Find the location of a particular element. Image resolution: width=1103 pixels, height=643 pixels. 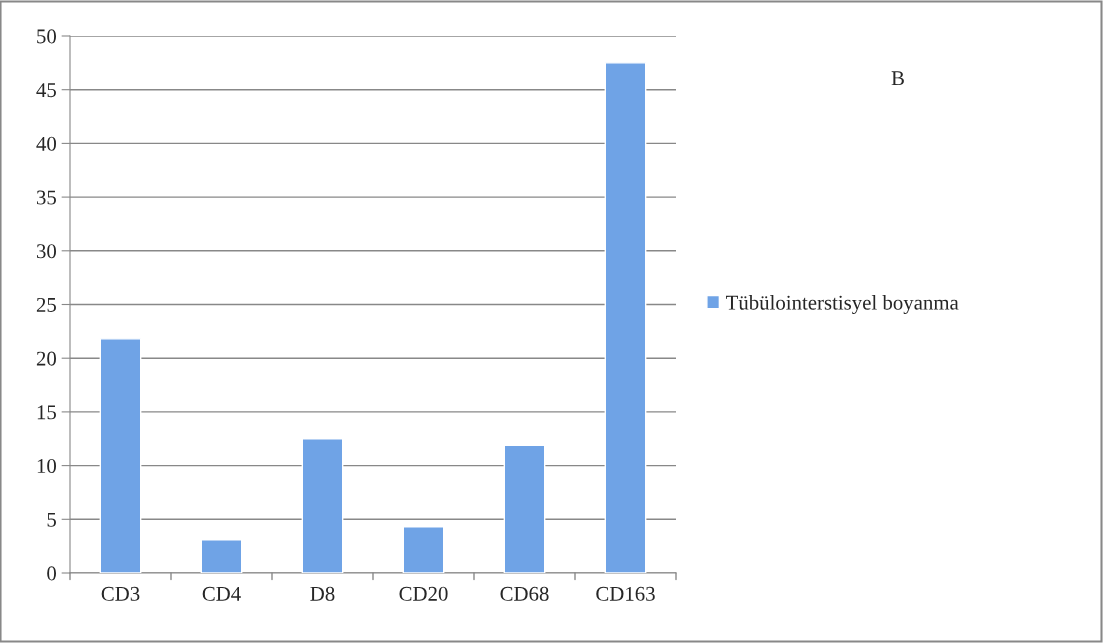

text: B is located at coordinates (897, 78).